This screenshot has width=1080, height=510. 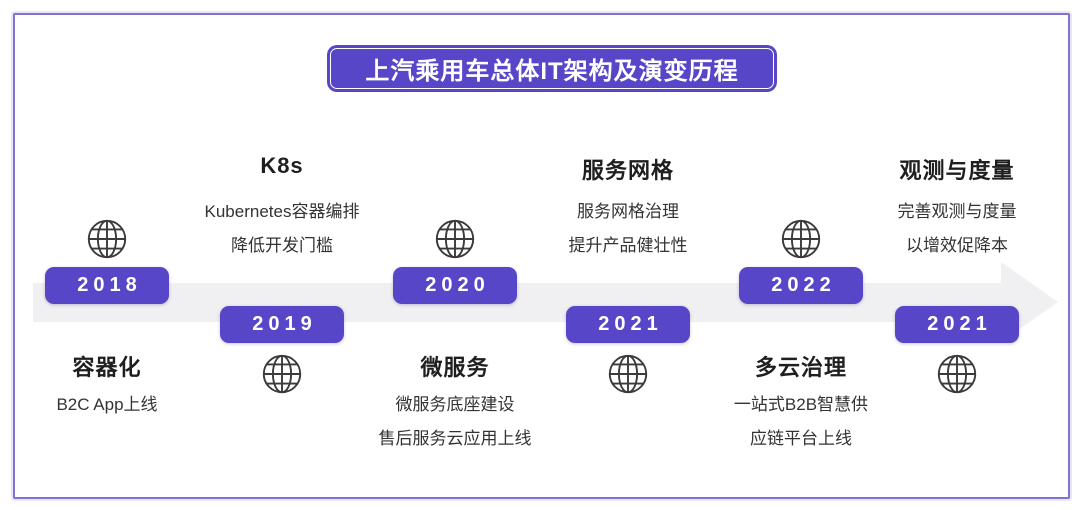 I want to click on milestone-description: 降低开发门槛, so click(x=282, y=245).